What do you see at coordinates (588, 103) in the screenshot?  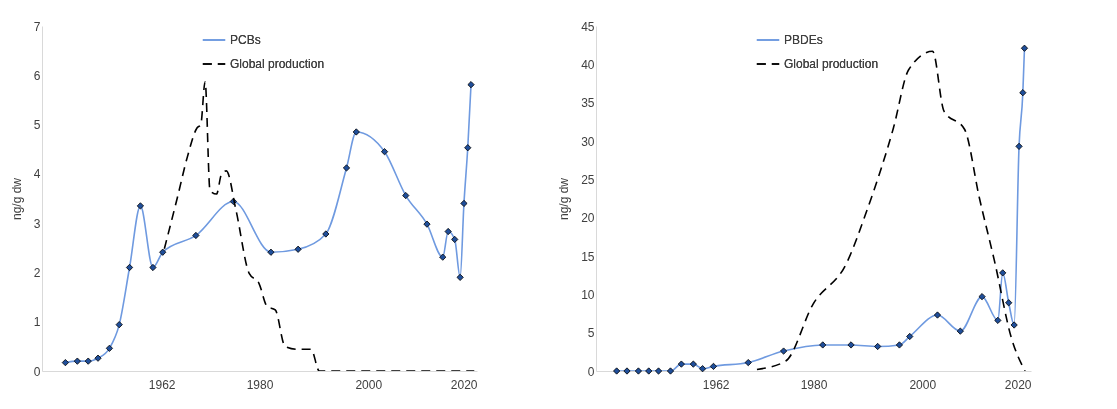 I see `y-tick-label: 35` at bounding box center [588, 103].